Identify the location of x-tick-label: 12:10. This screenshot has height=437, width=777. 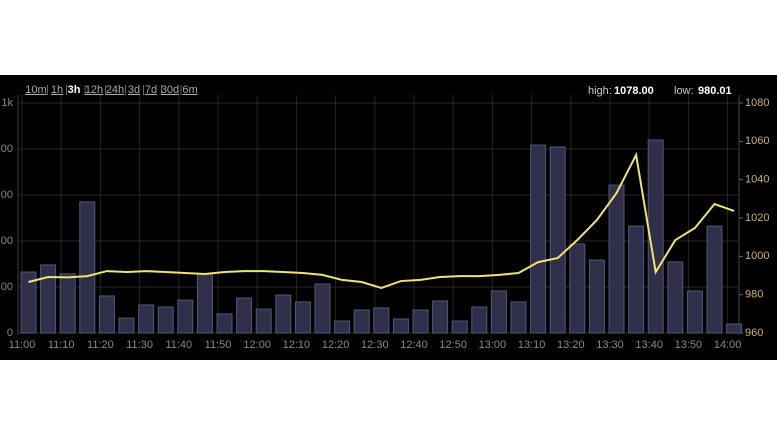
(297, 345).